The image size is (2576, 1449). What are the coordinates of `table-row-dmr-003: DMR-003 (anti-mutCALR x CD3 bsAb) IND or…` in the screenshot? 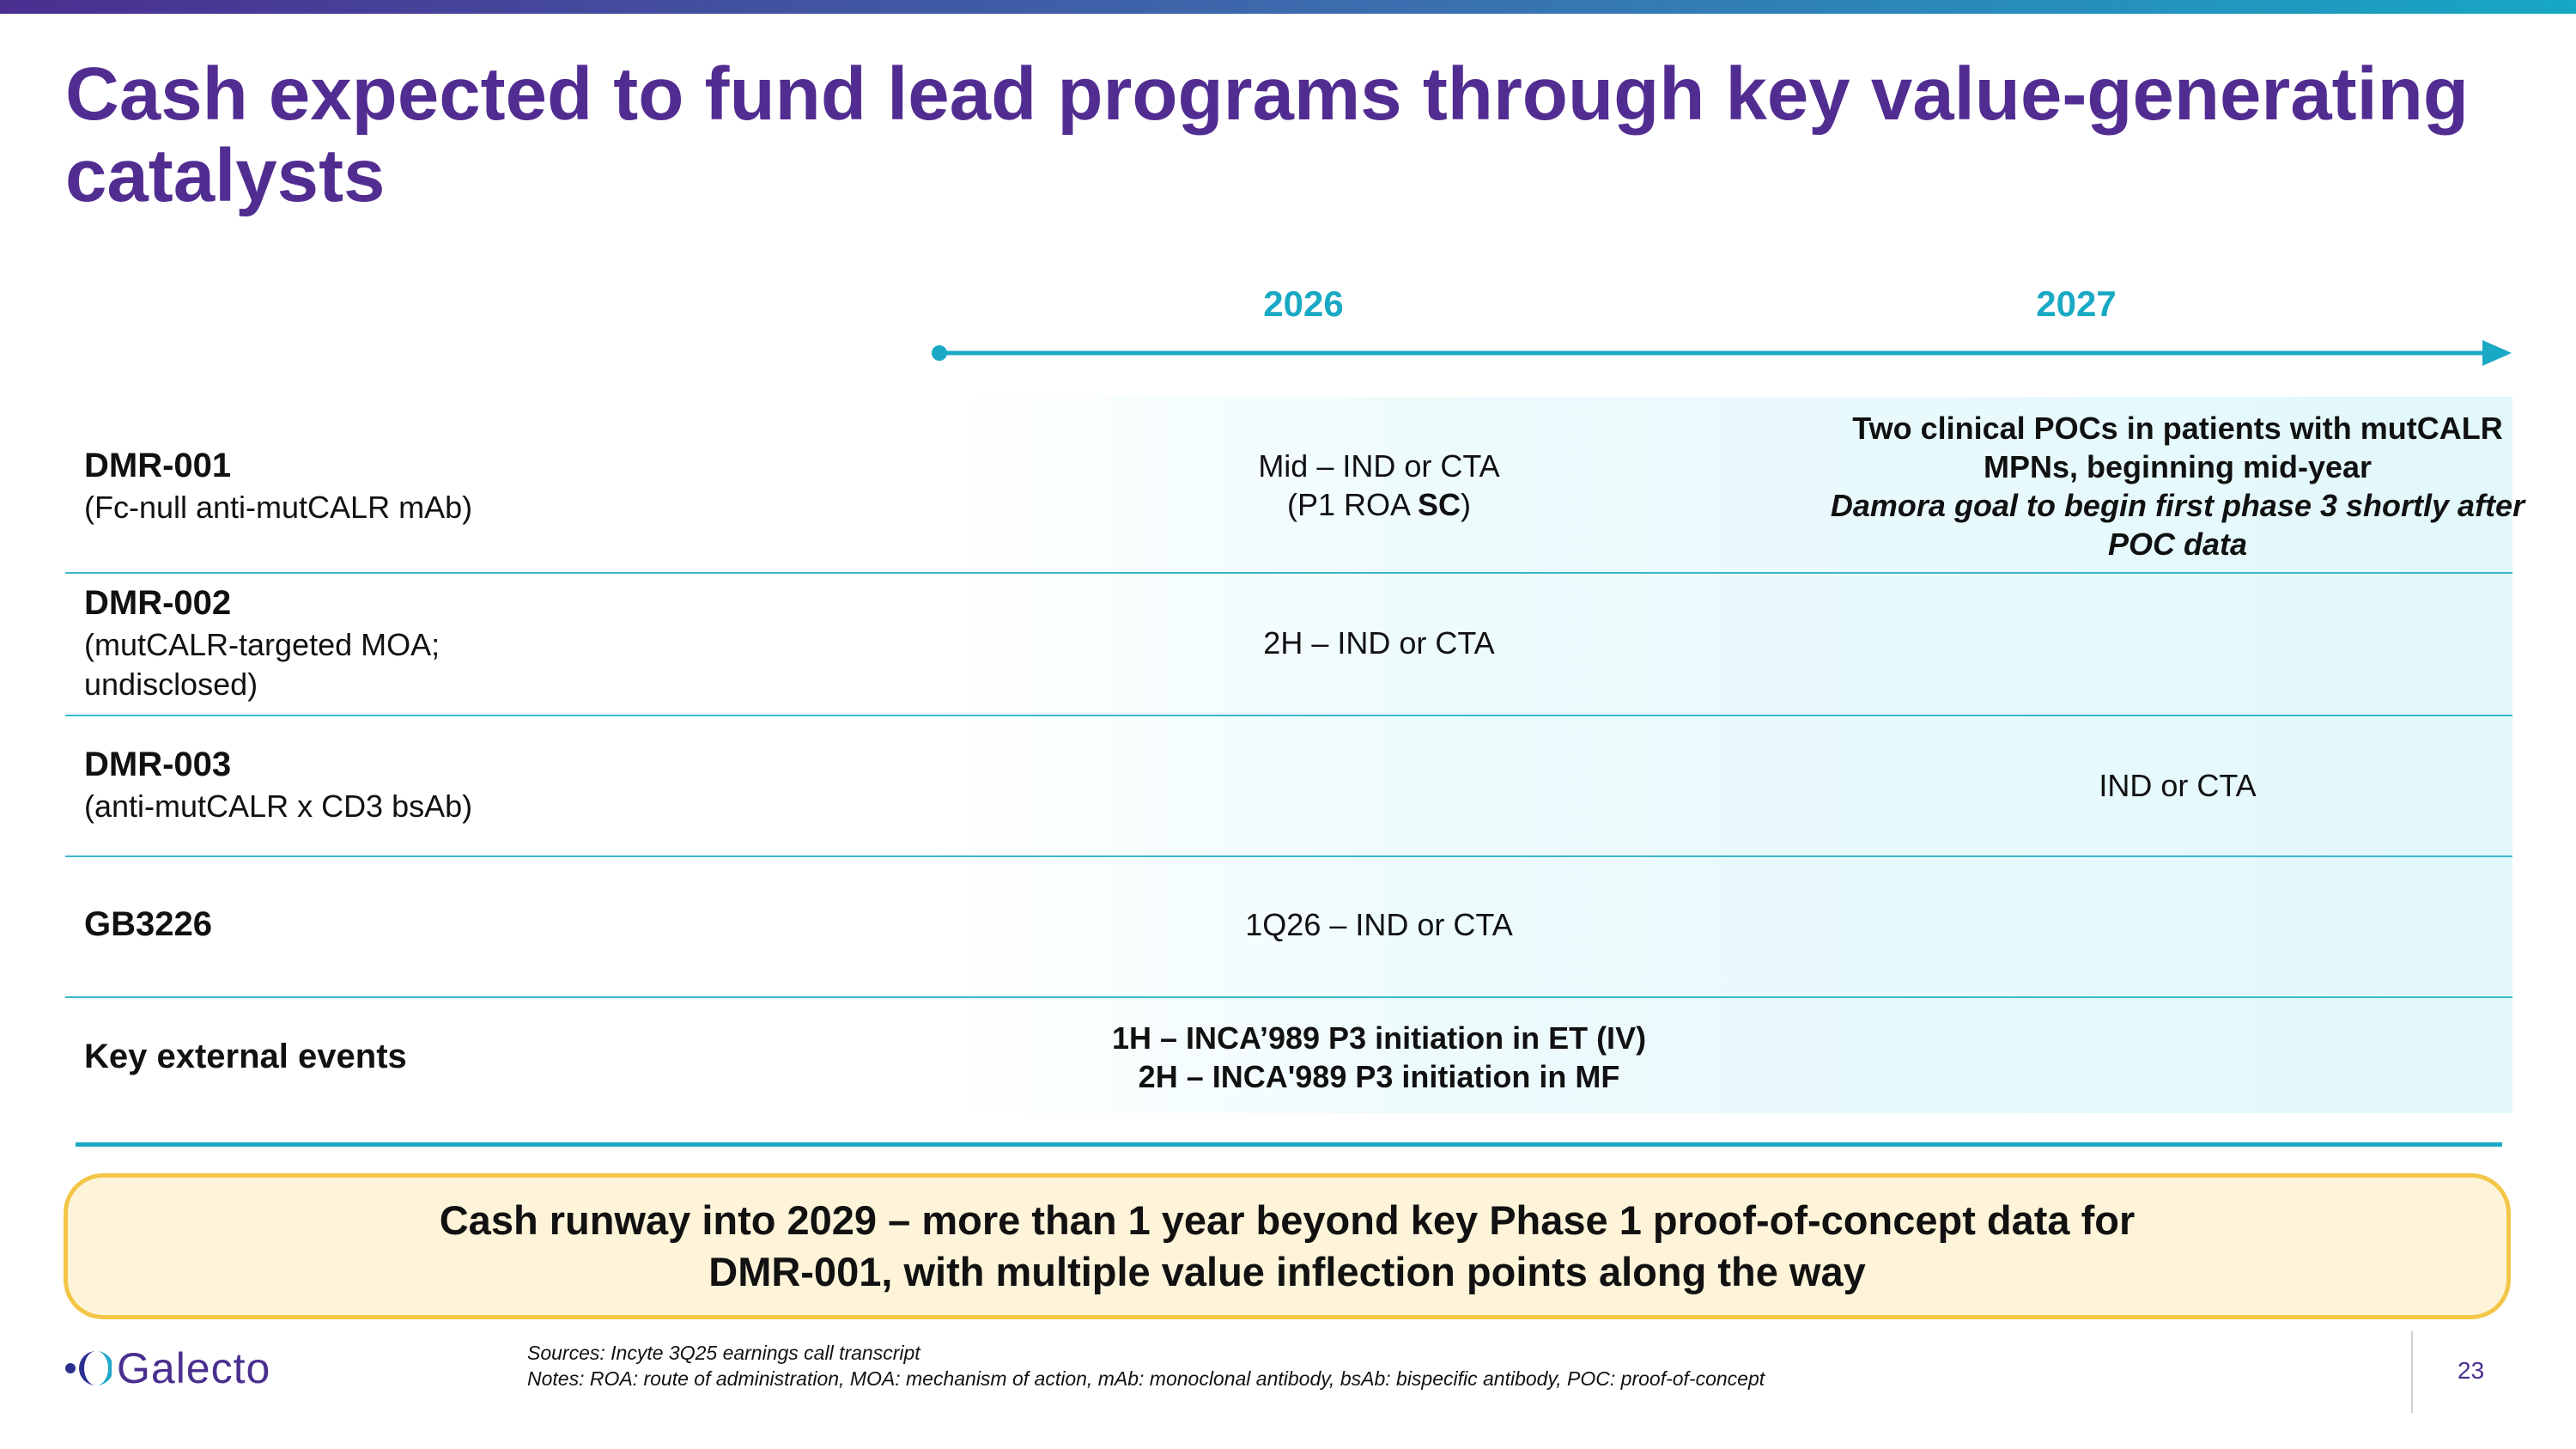 It's located at (1288, 785).